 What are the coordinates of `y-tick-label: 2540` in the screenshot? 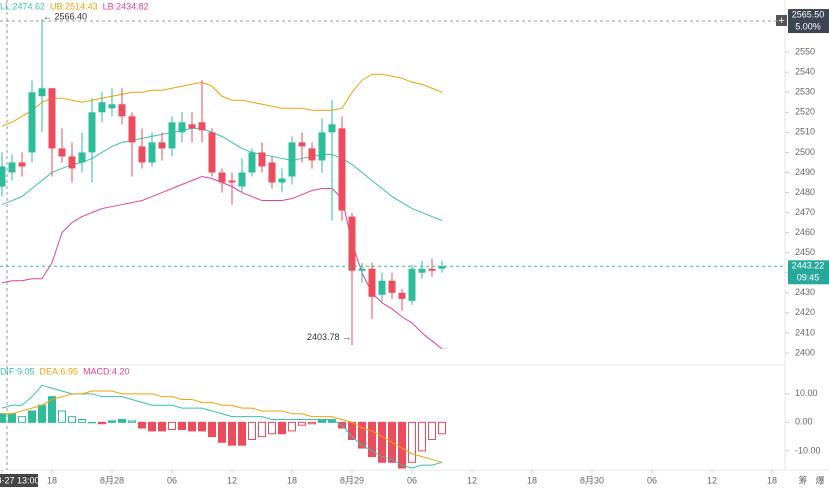 It's located at (805, 72).